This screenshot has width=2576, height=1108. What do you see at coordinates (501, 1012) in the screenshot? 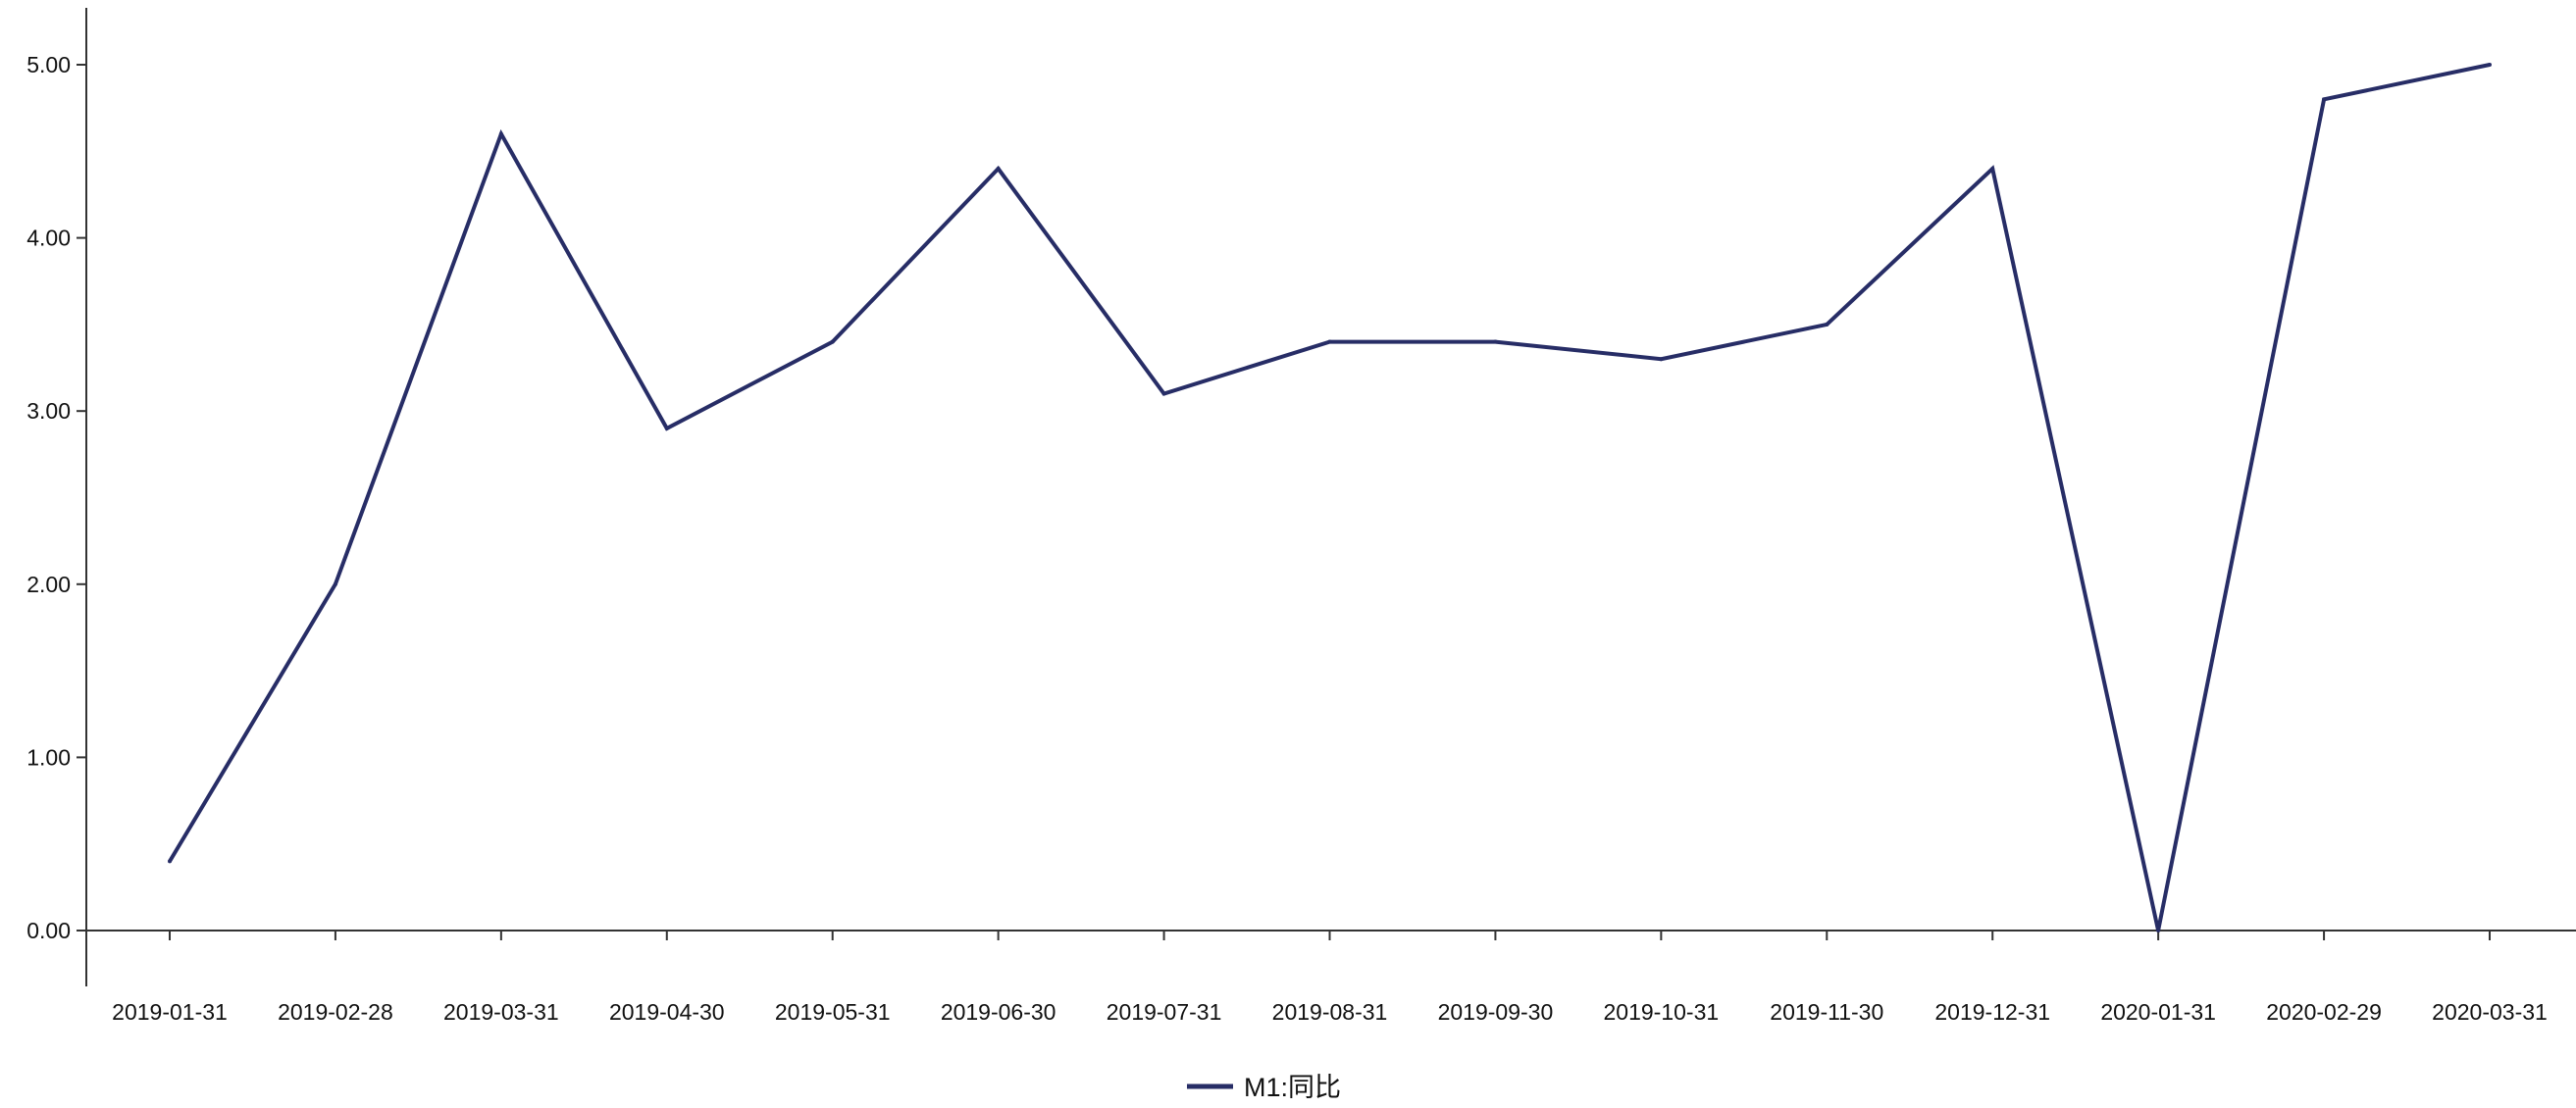
I see `x-tick-label: 2019-03-31` at bounding box center [501, 1012].